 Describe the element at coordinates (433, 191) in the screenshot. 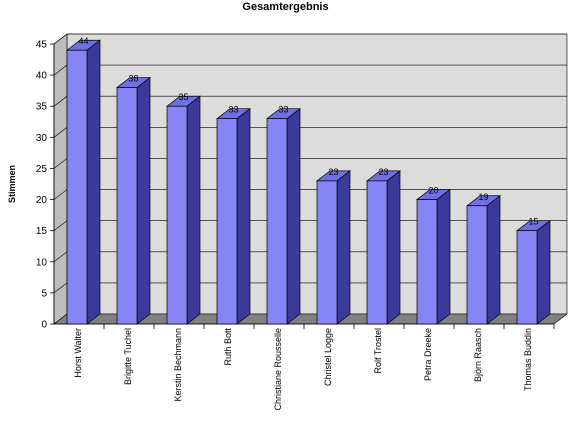

I see `data-label: 20` at that location.